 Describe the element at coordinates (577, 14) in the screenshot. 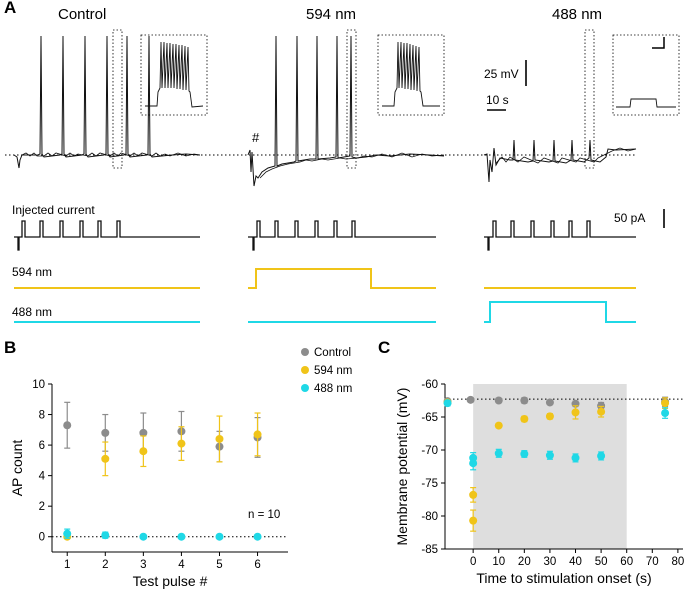

I see `condition-title-488: 488 nm` at that location.